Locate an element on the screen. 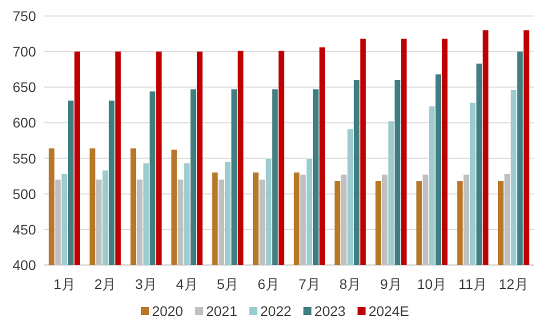 The image size is (550, 333). x-tick-label: 12月 is located at coordinates (513, 284).